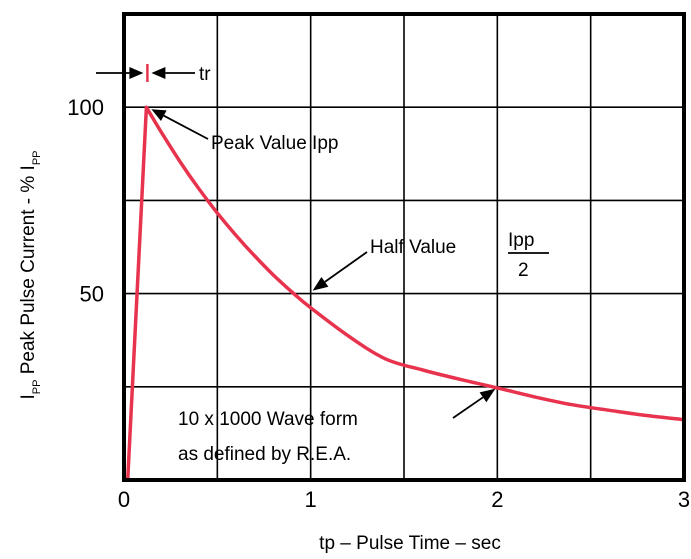 Image resolution: width=691 pixels, height=559 pixels. Describe the element at coordinates (85, 200) in the screenshot. I see `y-tick-labels: 50 100` at that location.